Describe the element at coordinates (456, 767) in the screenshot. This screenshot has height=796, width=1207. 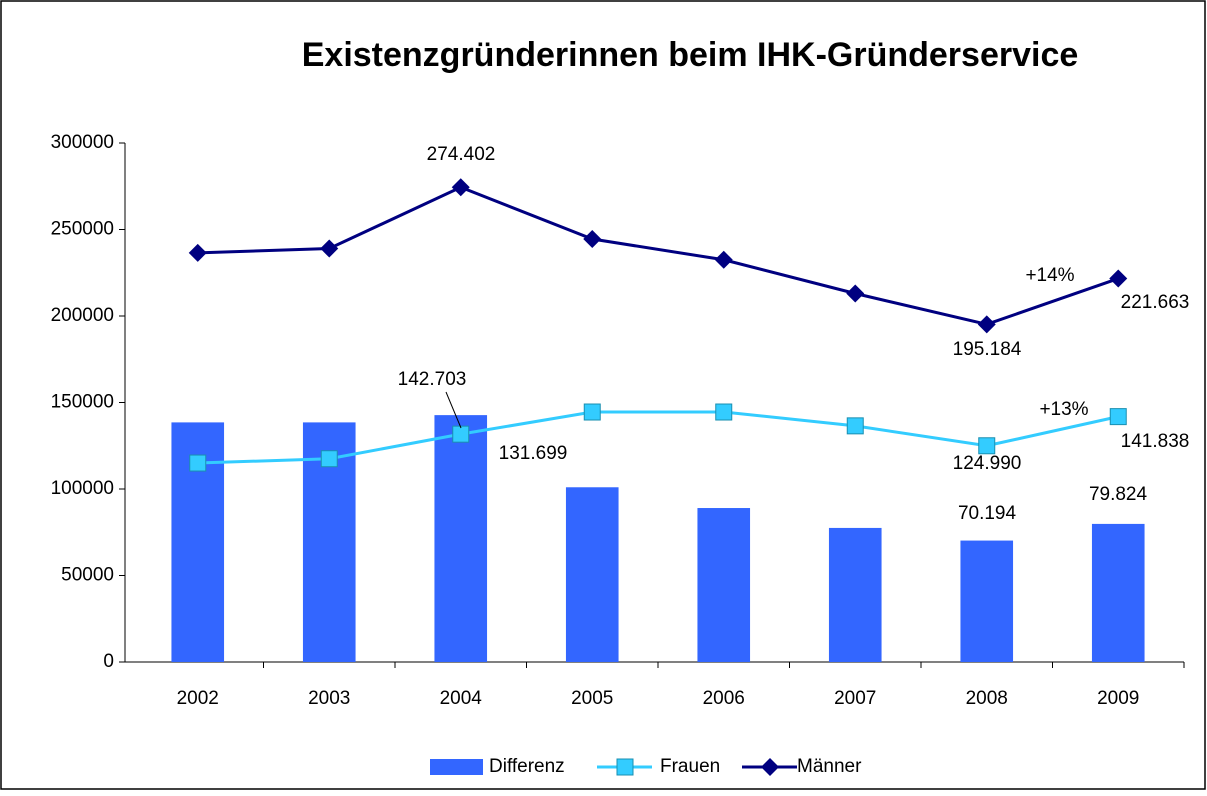
I see `legend-swatch` at that location.